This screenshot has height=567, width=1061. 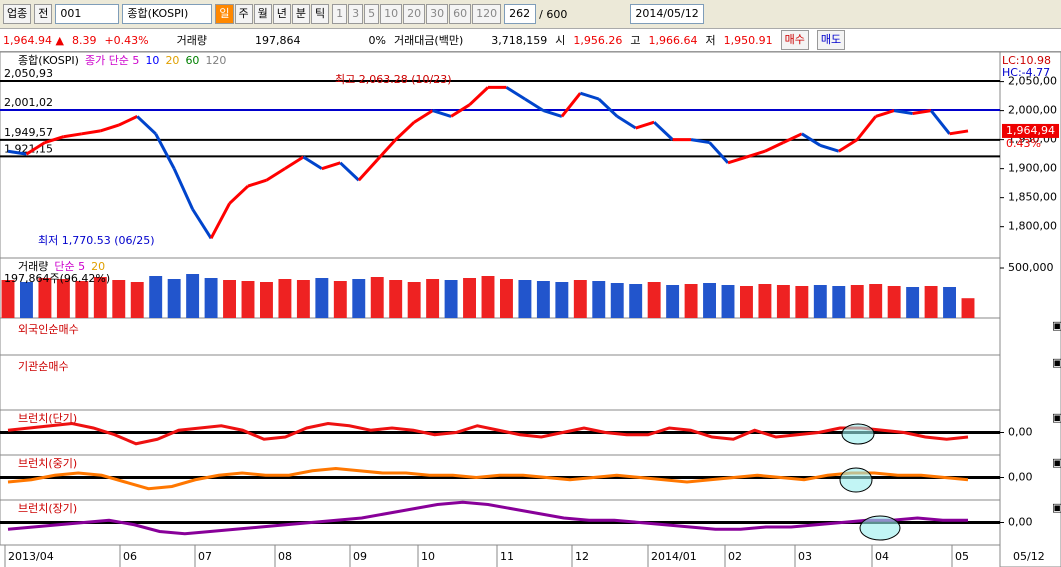 What do you see at coordinates (1032, 168) in the screenshot?
I see `y-tick-label: 1,900,00` at bounding box center [1032, 168].